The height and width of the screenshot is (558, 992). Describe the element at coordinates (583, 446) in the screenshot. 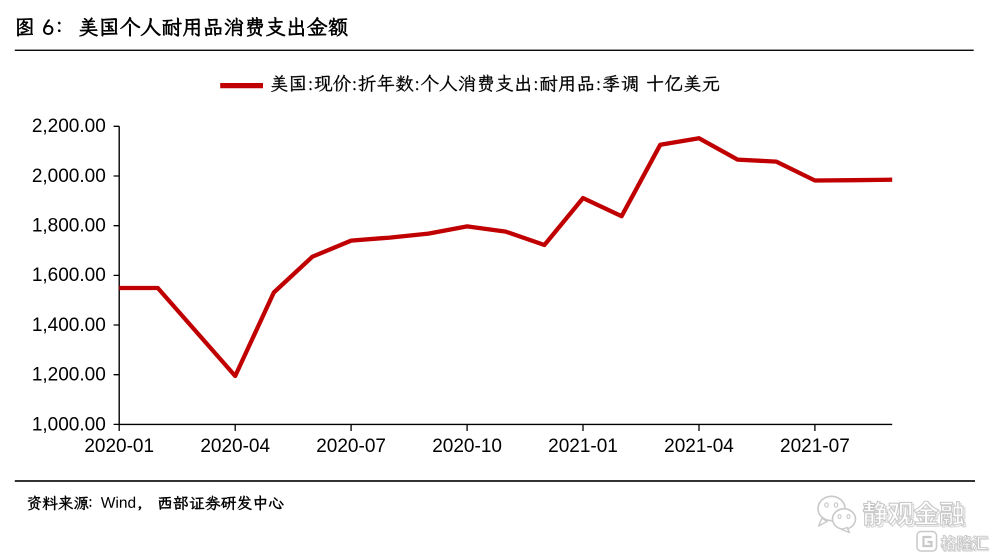

I see `svg-text: 2021-01` at that location.